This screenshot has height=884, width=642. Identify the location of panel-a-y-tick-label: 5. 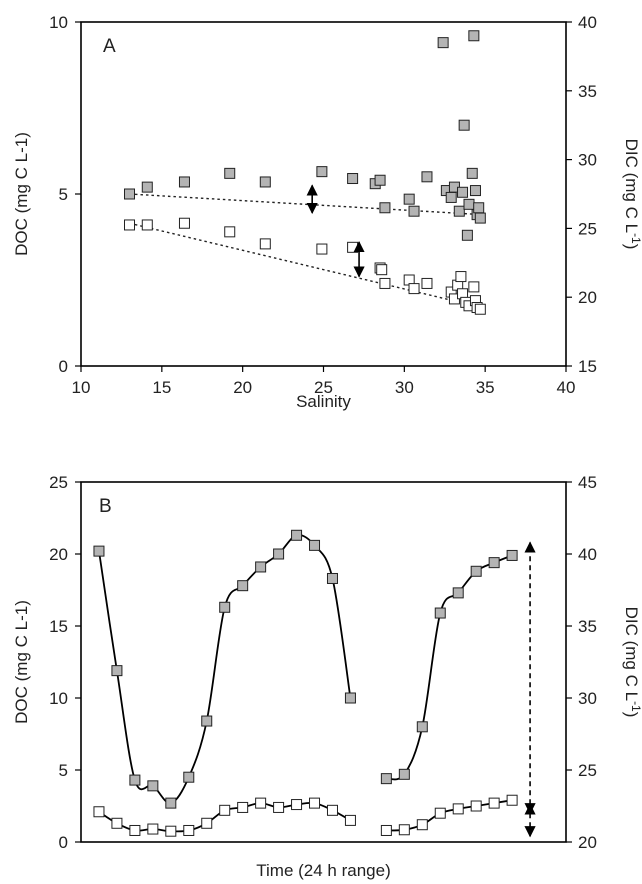
(63, 194).